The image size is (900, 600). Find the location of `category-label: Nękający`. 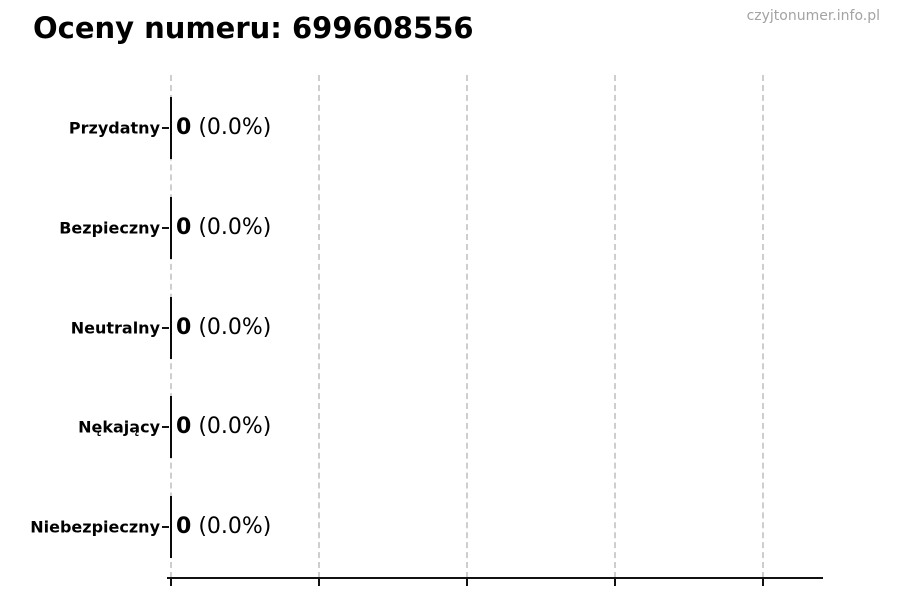

category-label: Nękający is located at coordinates (119, 427).